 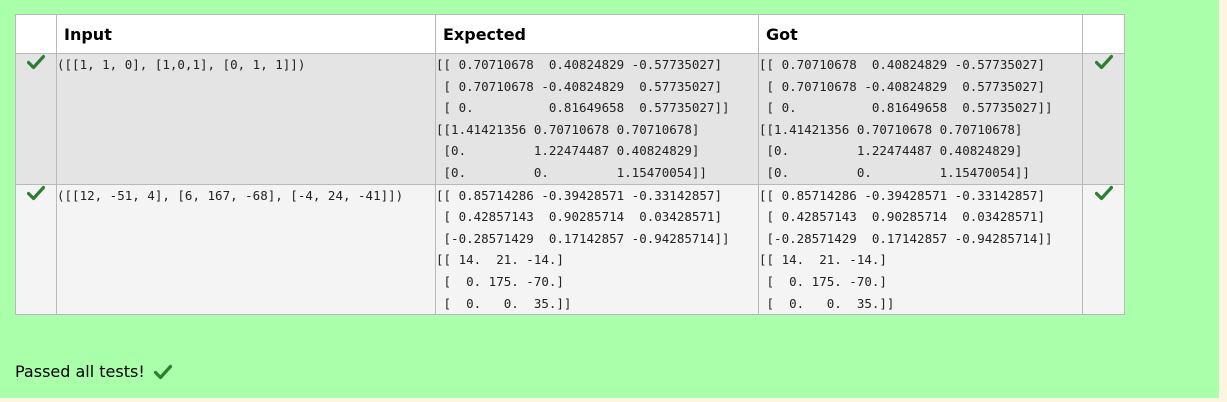 What do you see at coordinates (902, 195) in the screenshot?
I see `got-line: [[ 0.85714286 -0.39428571 -0.33142857]` at bounding box center [902, 195].